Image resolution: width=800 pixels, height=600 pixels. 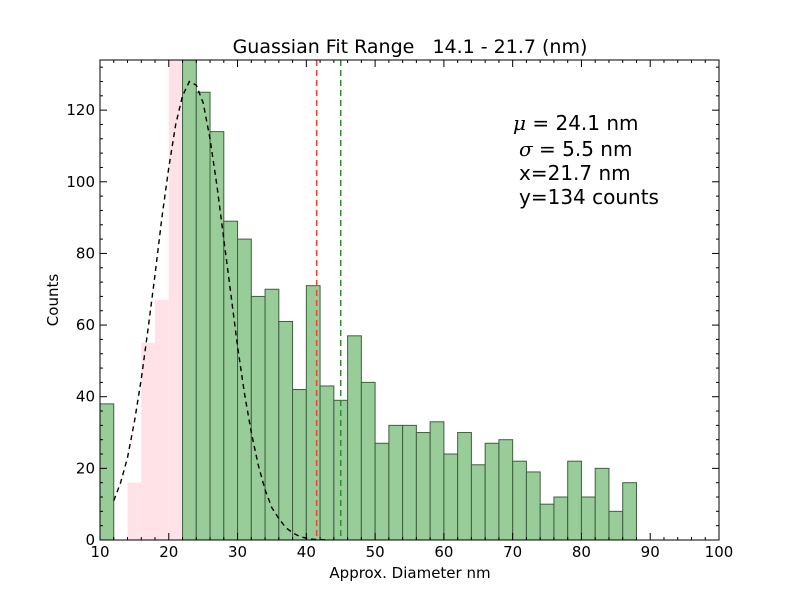 I want to click on x-tick-label-0: 10, so click(x=99, y=552).